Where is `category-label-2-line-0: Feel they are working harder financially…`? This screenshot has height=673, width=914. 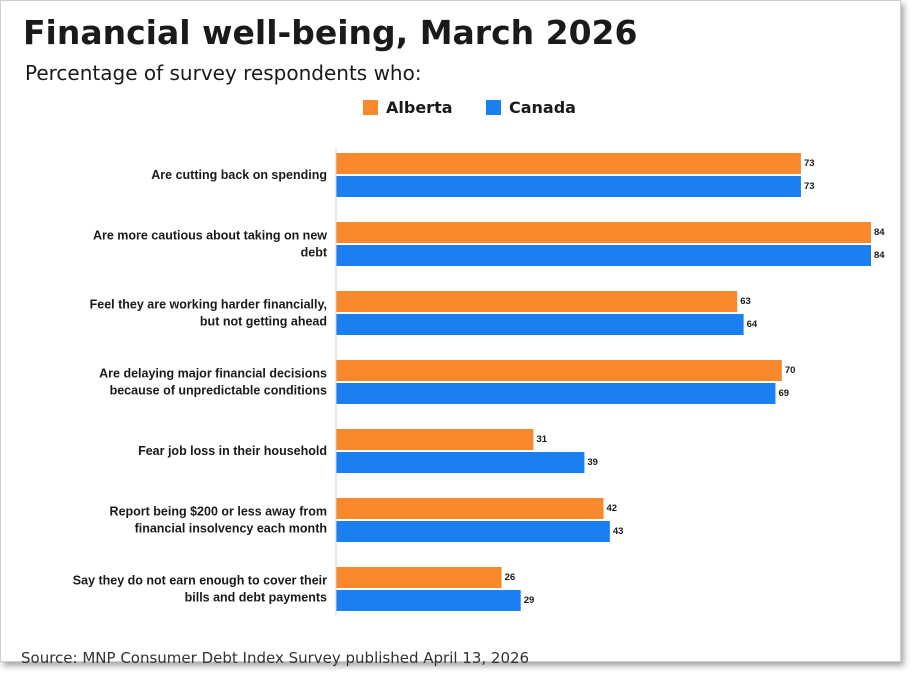
category-label-2-line-0: Feel they are working harder financially… is located at coordinates (208, 305).